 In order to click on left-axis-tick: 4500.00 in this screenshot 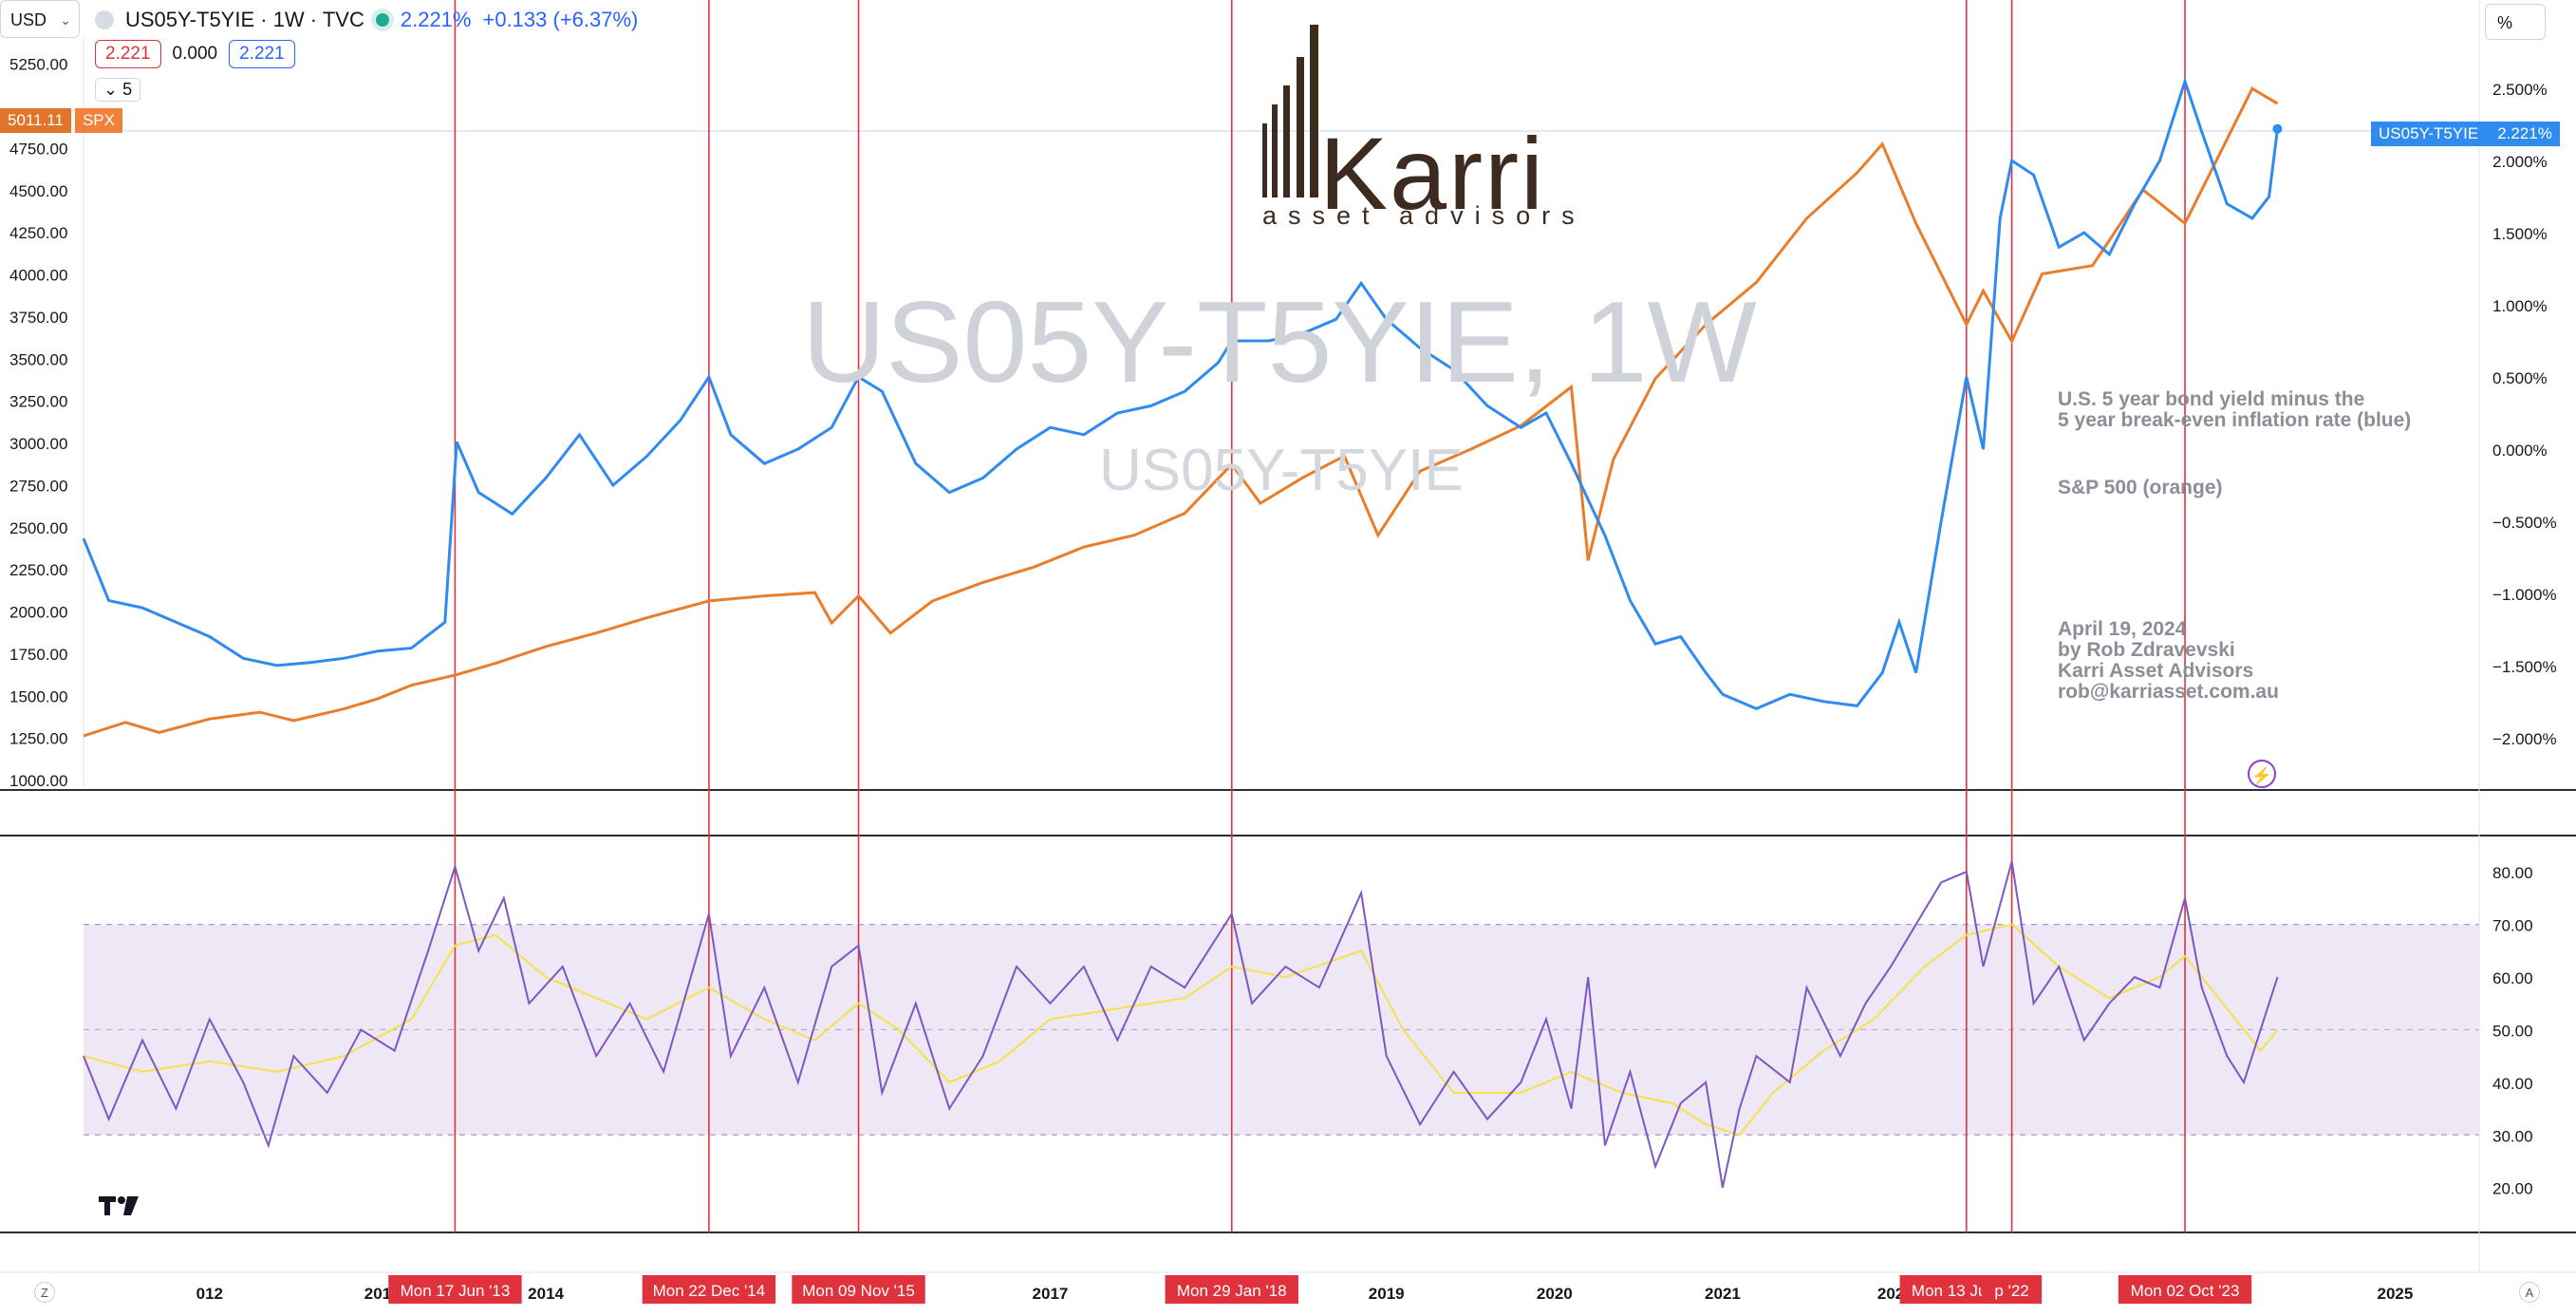, I will do `click(38, 191)`.